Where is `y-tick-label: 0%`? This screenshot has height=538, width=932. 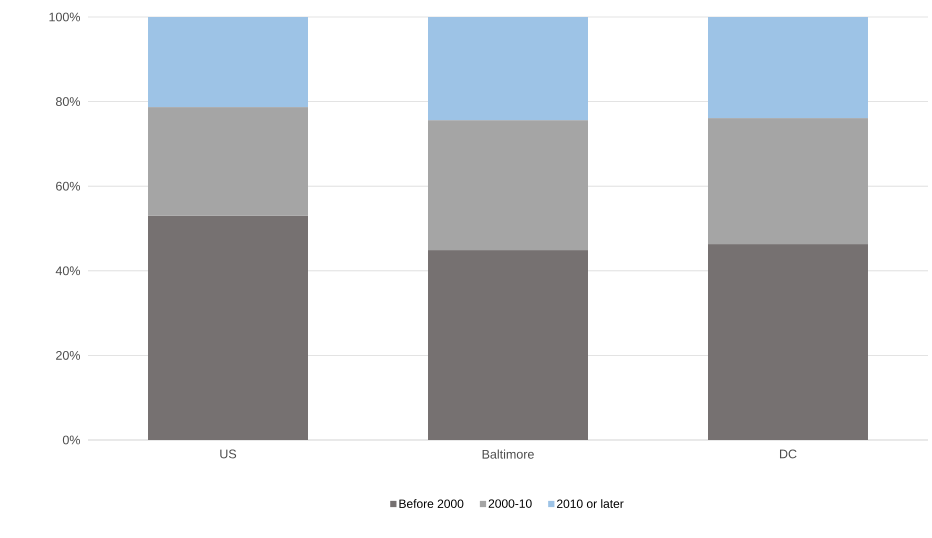
y-tick-label: 0% is located at coordinates (71, 440).